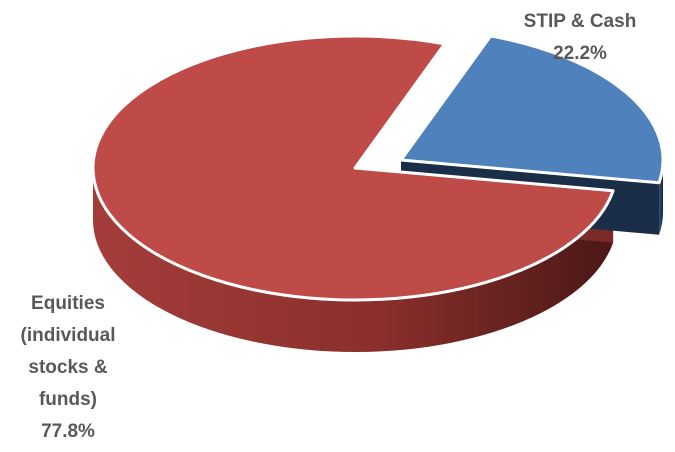 This screenshot has width=675, height=452. Describe the element at coordinates (68, 335) in the screenshot. I see `equities-label-line: (individual` at that location.